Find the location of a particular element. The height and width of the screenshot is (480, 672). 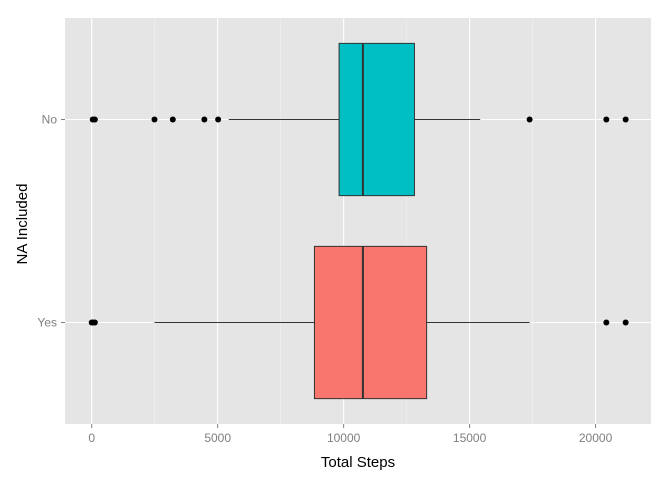

y-axis: Yes No is located at coordinates (51, 221).